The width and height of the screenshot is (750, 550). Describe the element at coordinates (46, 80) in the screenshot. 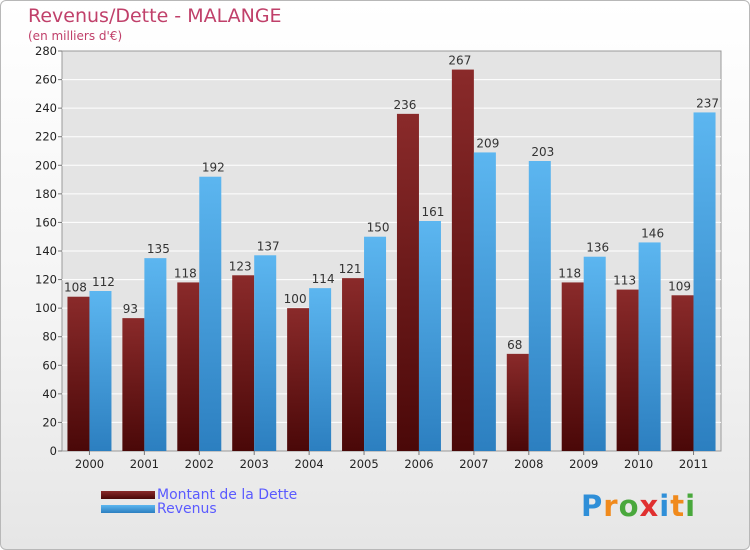

I see `y-tick-label: 260` at that location.